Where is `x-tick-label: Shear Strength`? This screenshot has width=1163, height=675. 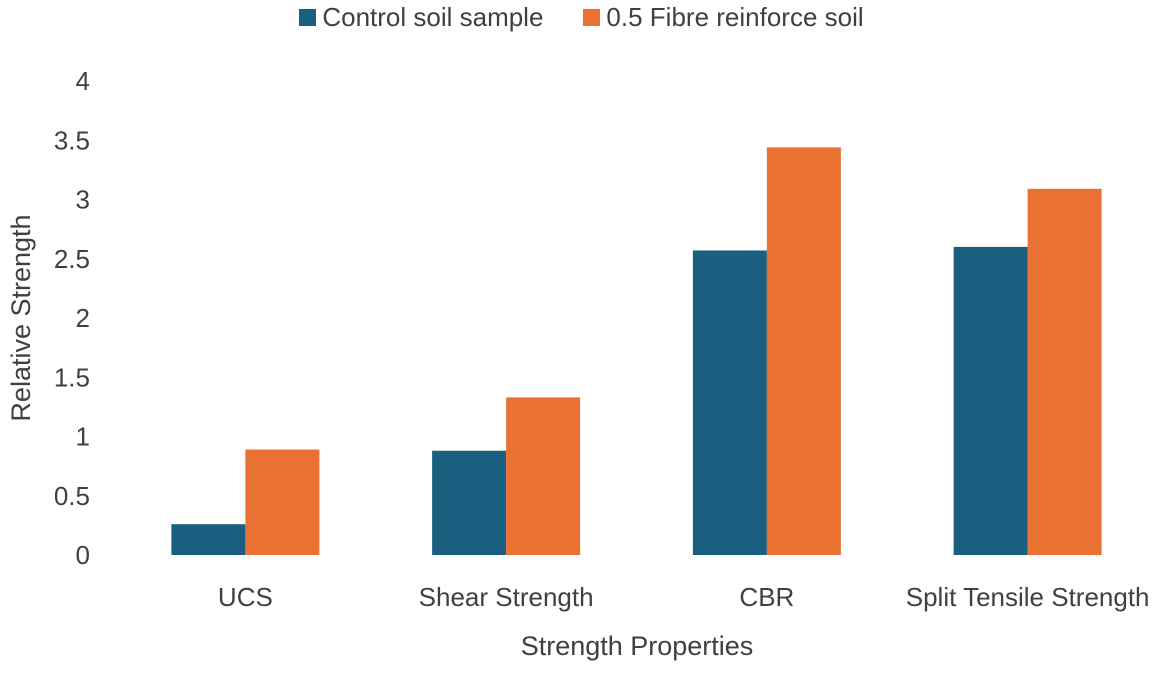 x-tick-label: Shear Strength is located at coordinates (506, 597).